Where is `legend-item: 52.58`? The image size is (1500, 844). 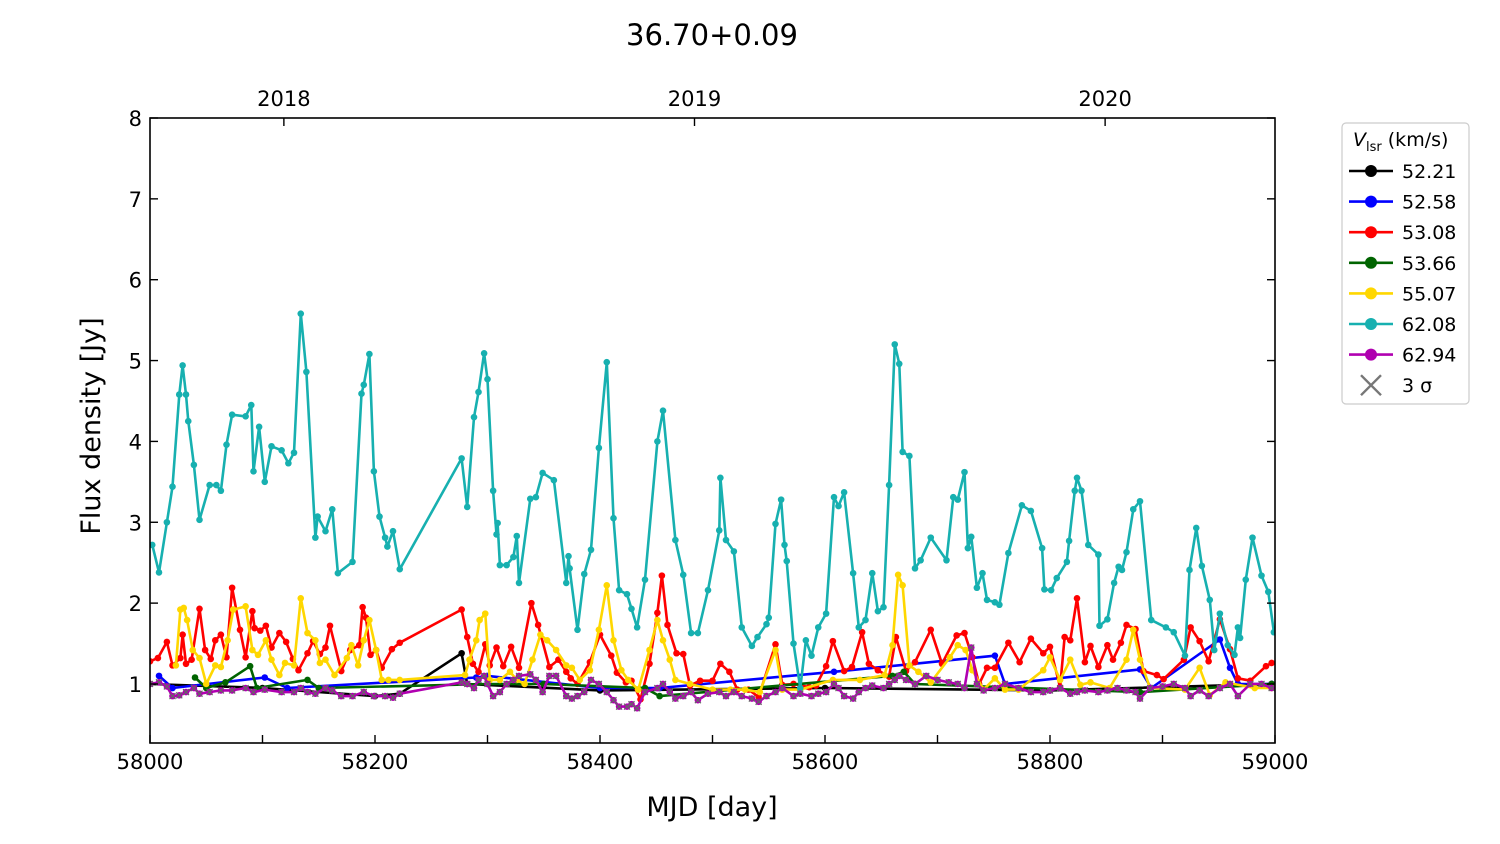
legend-item: 52.58 is located at coordinates (1402, 203).